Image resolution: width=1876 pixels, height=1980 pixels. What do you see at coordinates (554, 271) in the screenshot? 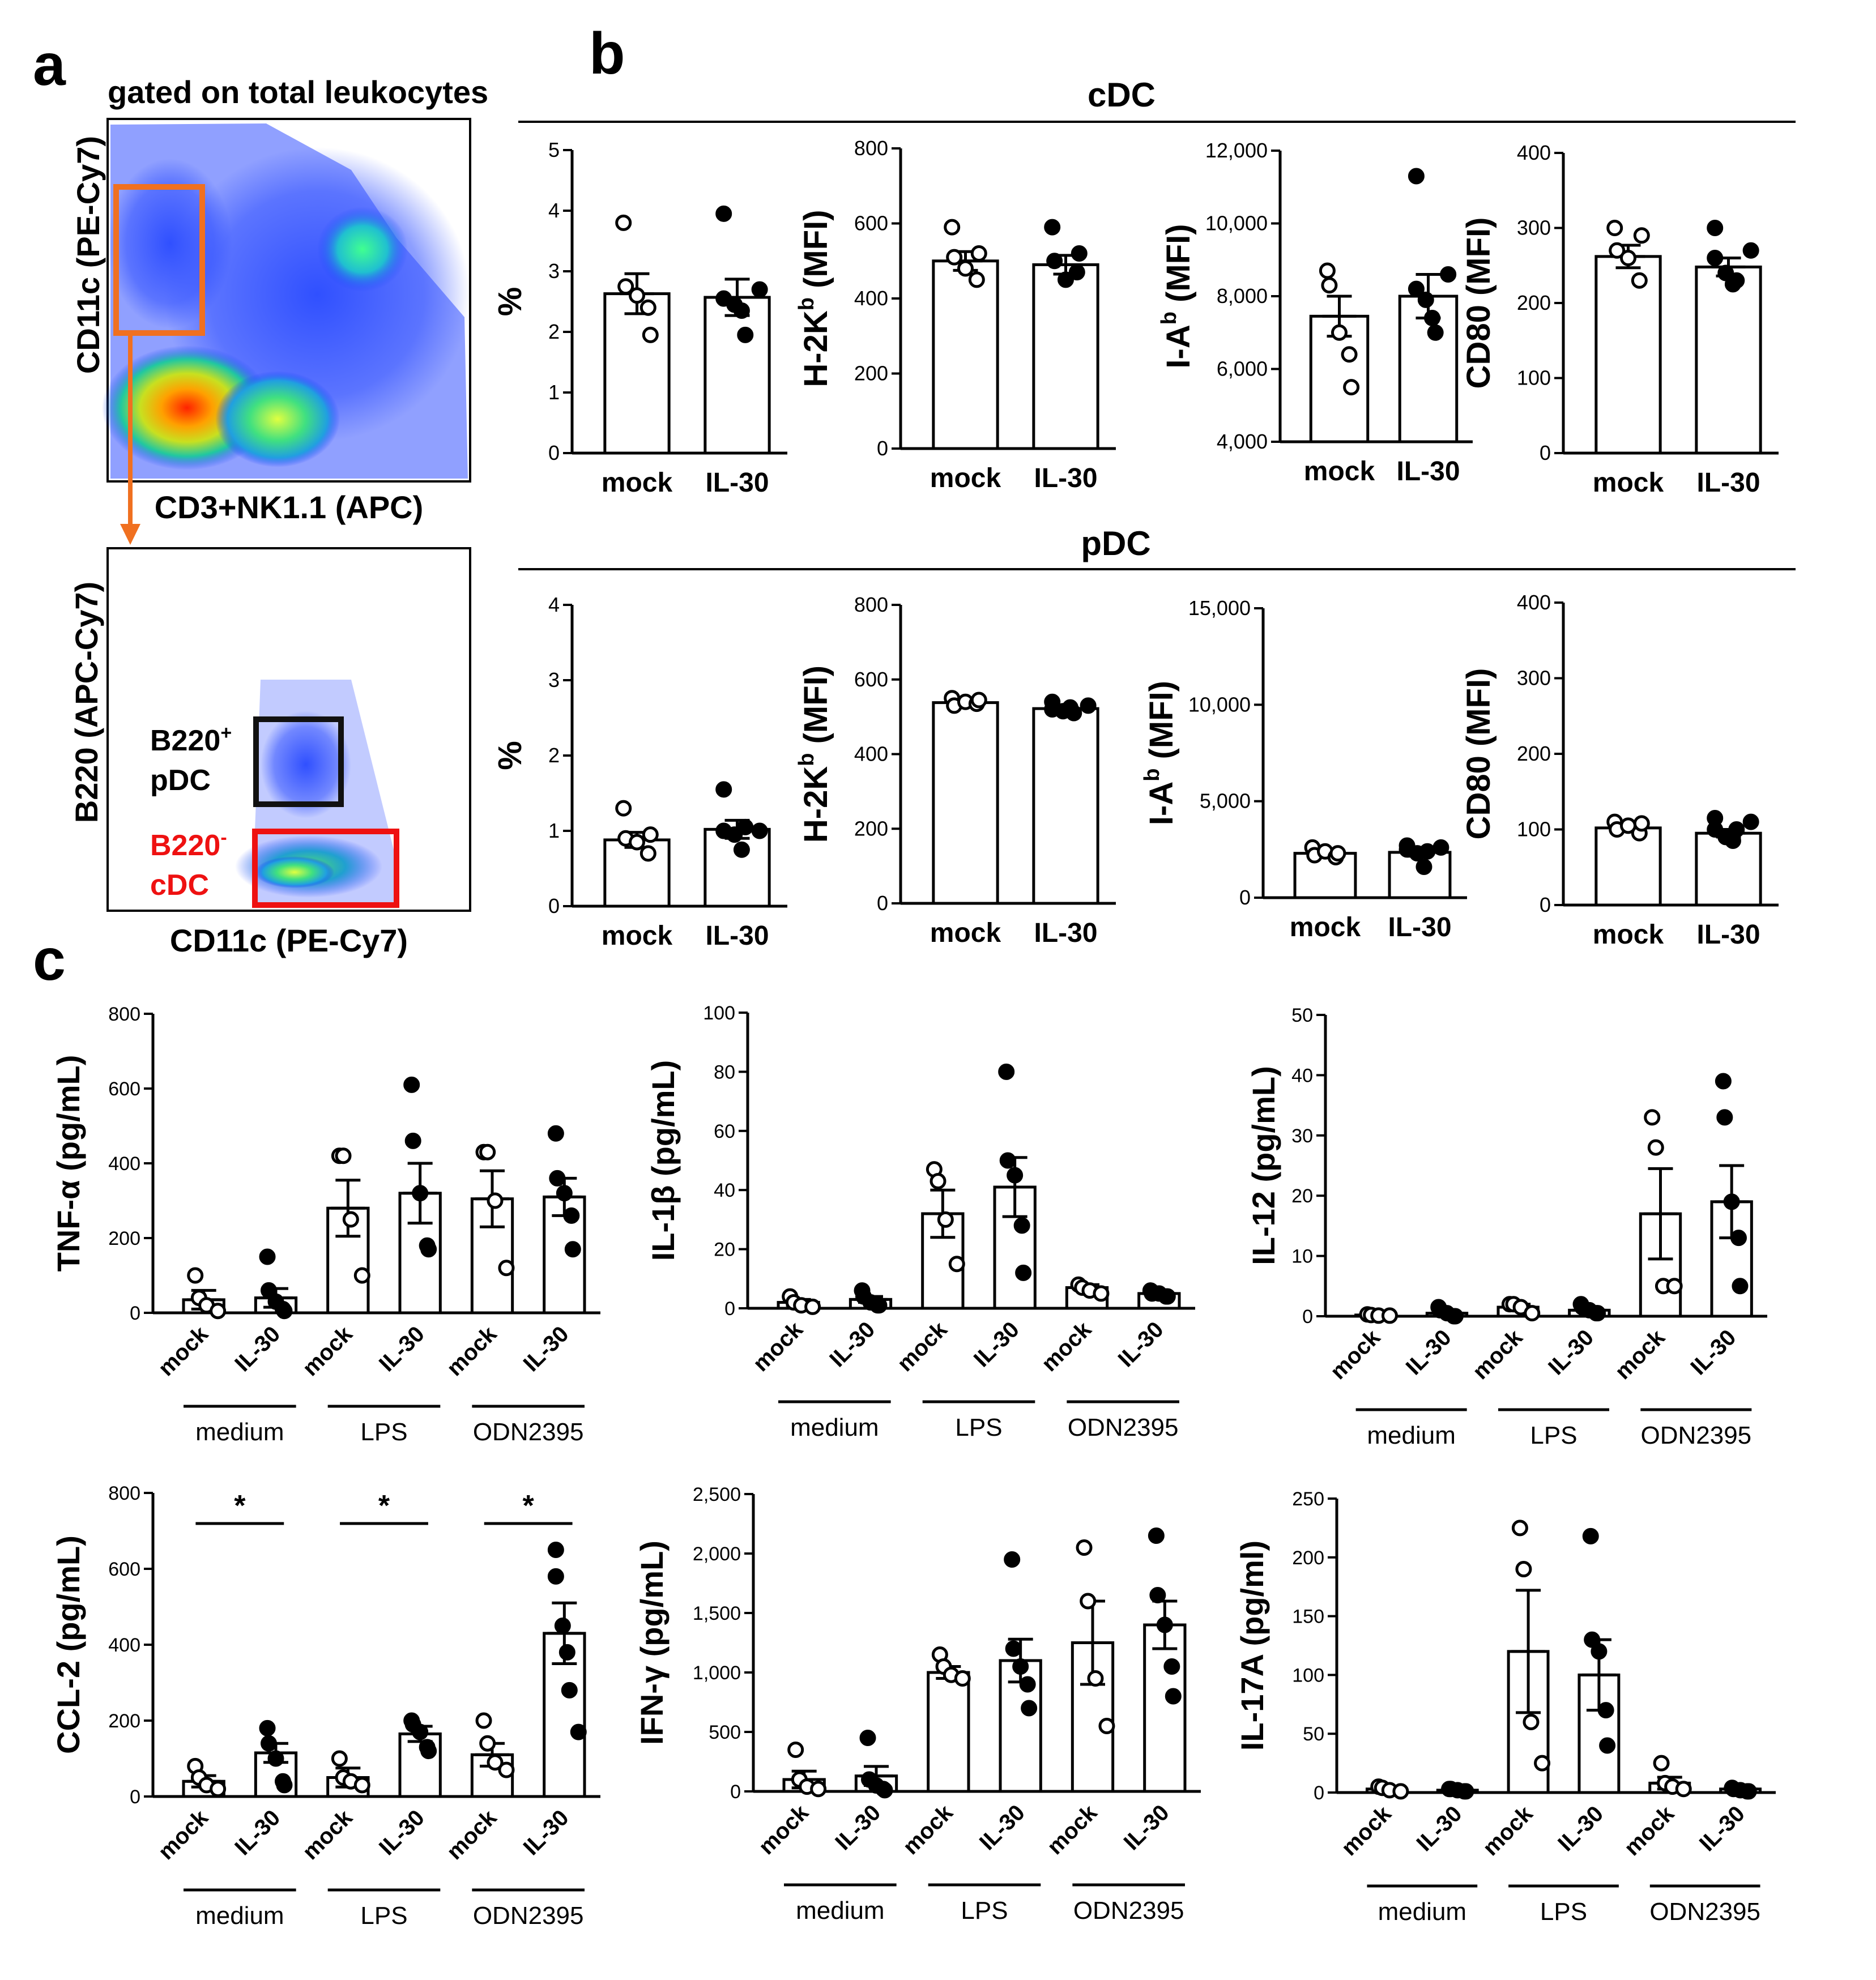
I see `y-tick-label: 3` at bounding box center [554, 271].